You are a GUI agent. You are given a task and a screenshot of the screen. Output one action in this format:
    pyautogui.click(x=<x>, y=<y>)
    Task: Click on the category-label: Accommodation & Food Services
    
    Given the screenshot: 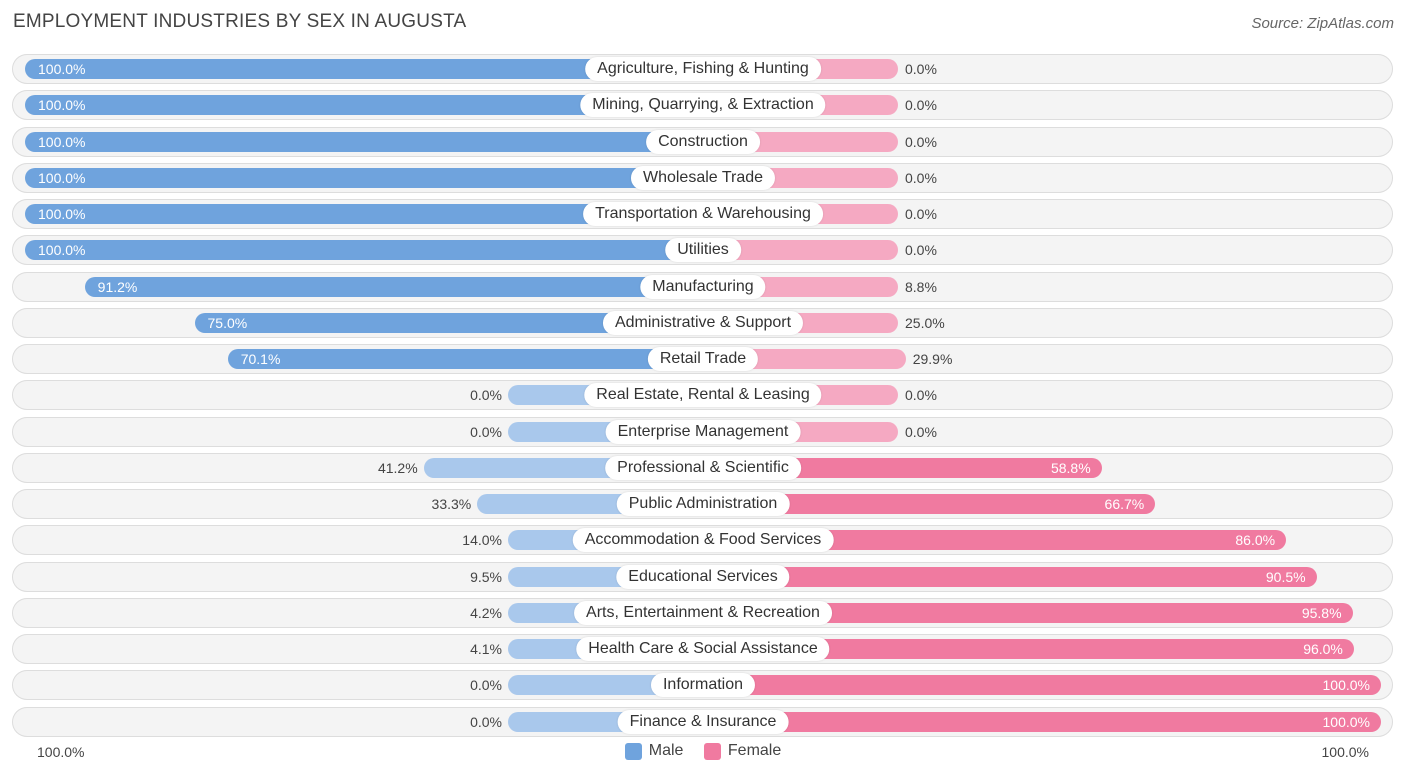 What is the action you would take?
    pyautogui.click(x=703, y=540)
    